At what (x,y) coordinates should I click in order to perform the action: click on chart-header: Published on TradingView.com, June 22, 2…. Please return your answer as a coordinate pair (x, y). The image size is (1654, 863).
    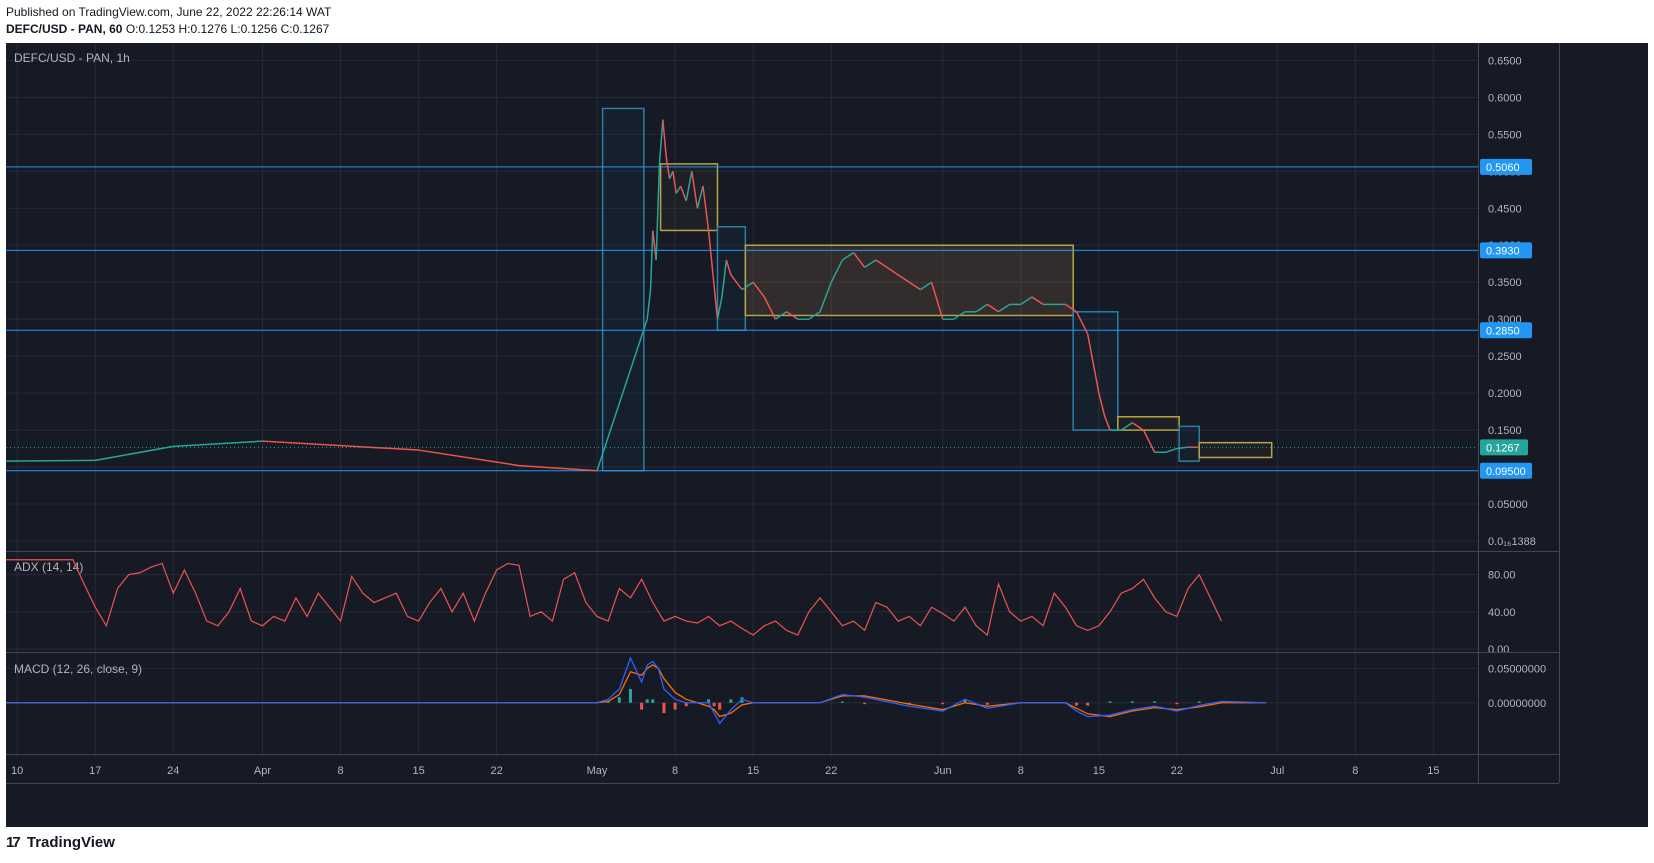
    Looking at the image, I should click on (168, 21).